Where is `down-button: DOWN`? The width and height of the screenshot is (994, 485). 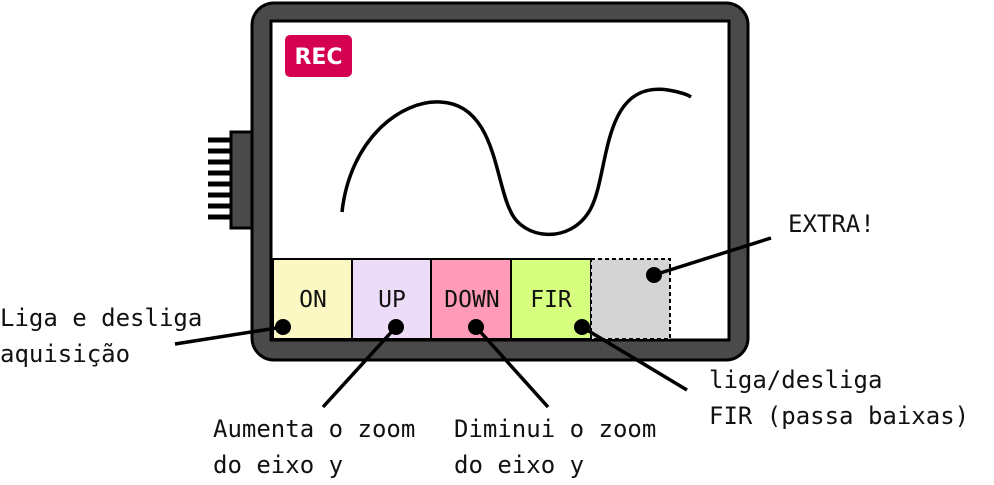 down-button: DOWN is located at coordinates (471, 299).